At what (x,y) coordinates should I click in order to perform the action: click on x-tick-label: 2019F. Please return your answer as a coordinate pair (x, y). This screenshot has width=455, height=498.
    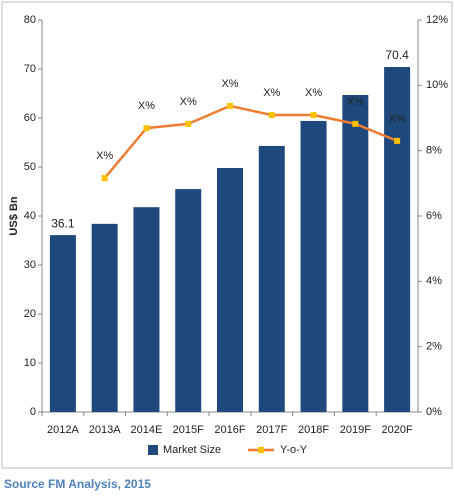
    Looking at the image, I should click on (355, 430).